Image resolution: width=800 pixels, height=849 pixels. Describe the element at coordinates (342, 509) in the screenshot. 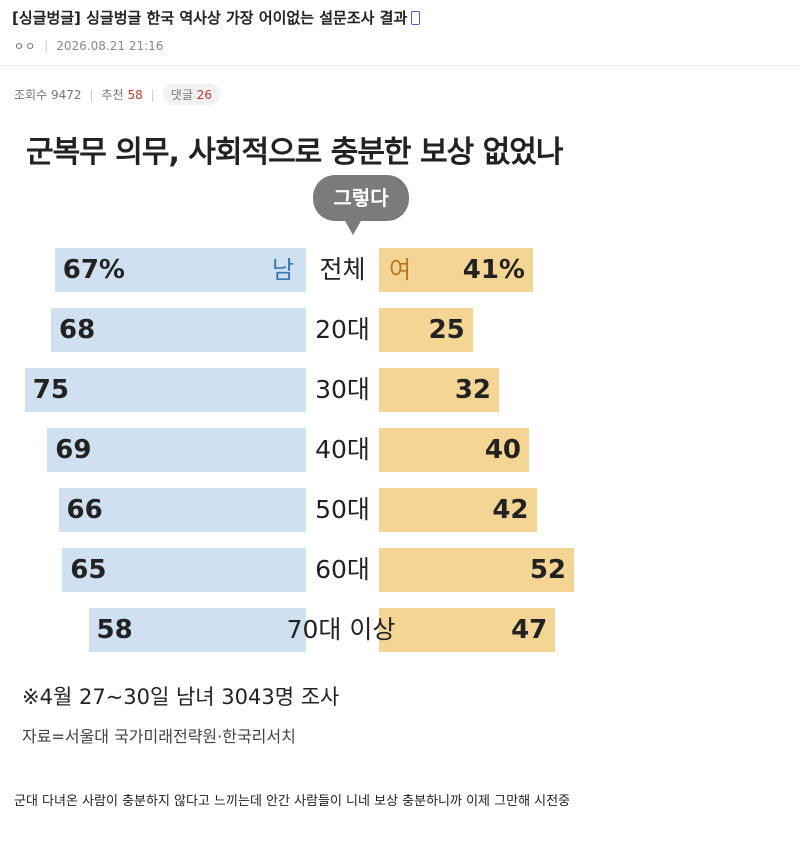

I see `category-label: 50대` at that location.